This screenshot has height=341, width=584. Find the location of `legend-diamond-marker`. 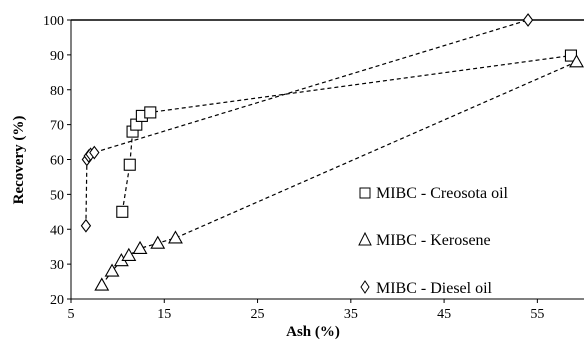

legend-diamond-marker is located at coordinates (365, 287).